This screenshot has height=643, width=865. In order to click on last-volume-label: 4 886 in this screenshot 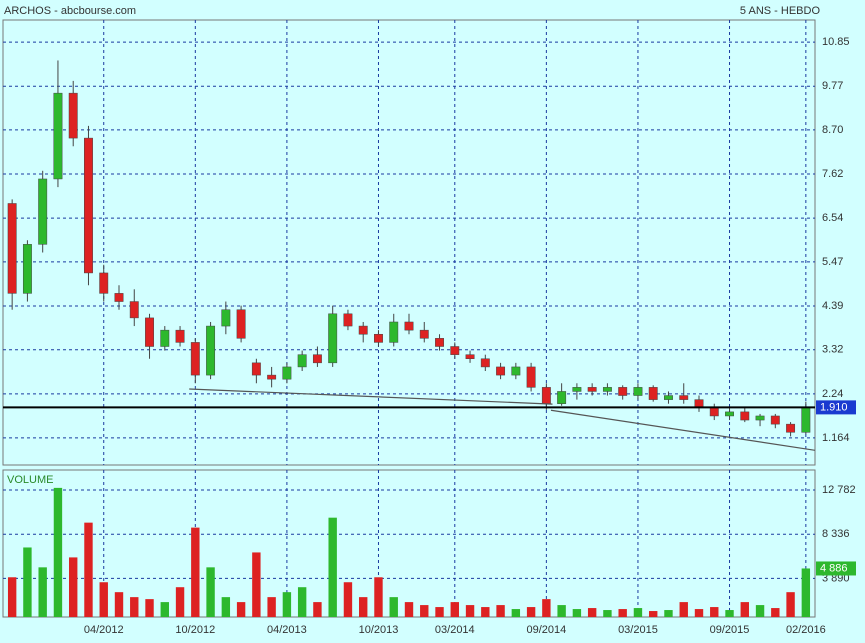, I will do `click(834, 568)`.